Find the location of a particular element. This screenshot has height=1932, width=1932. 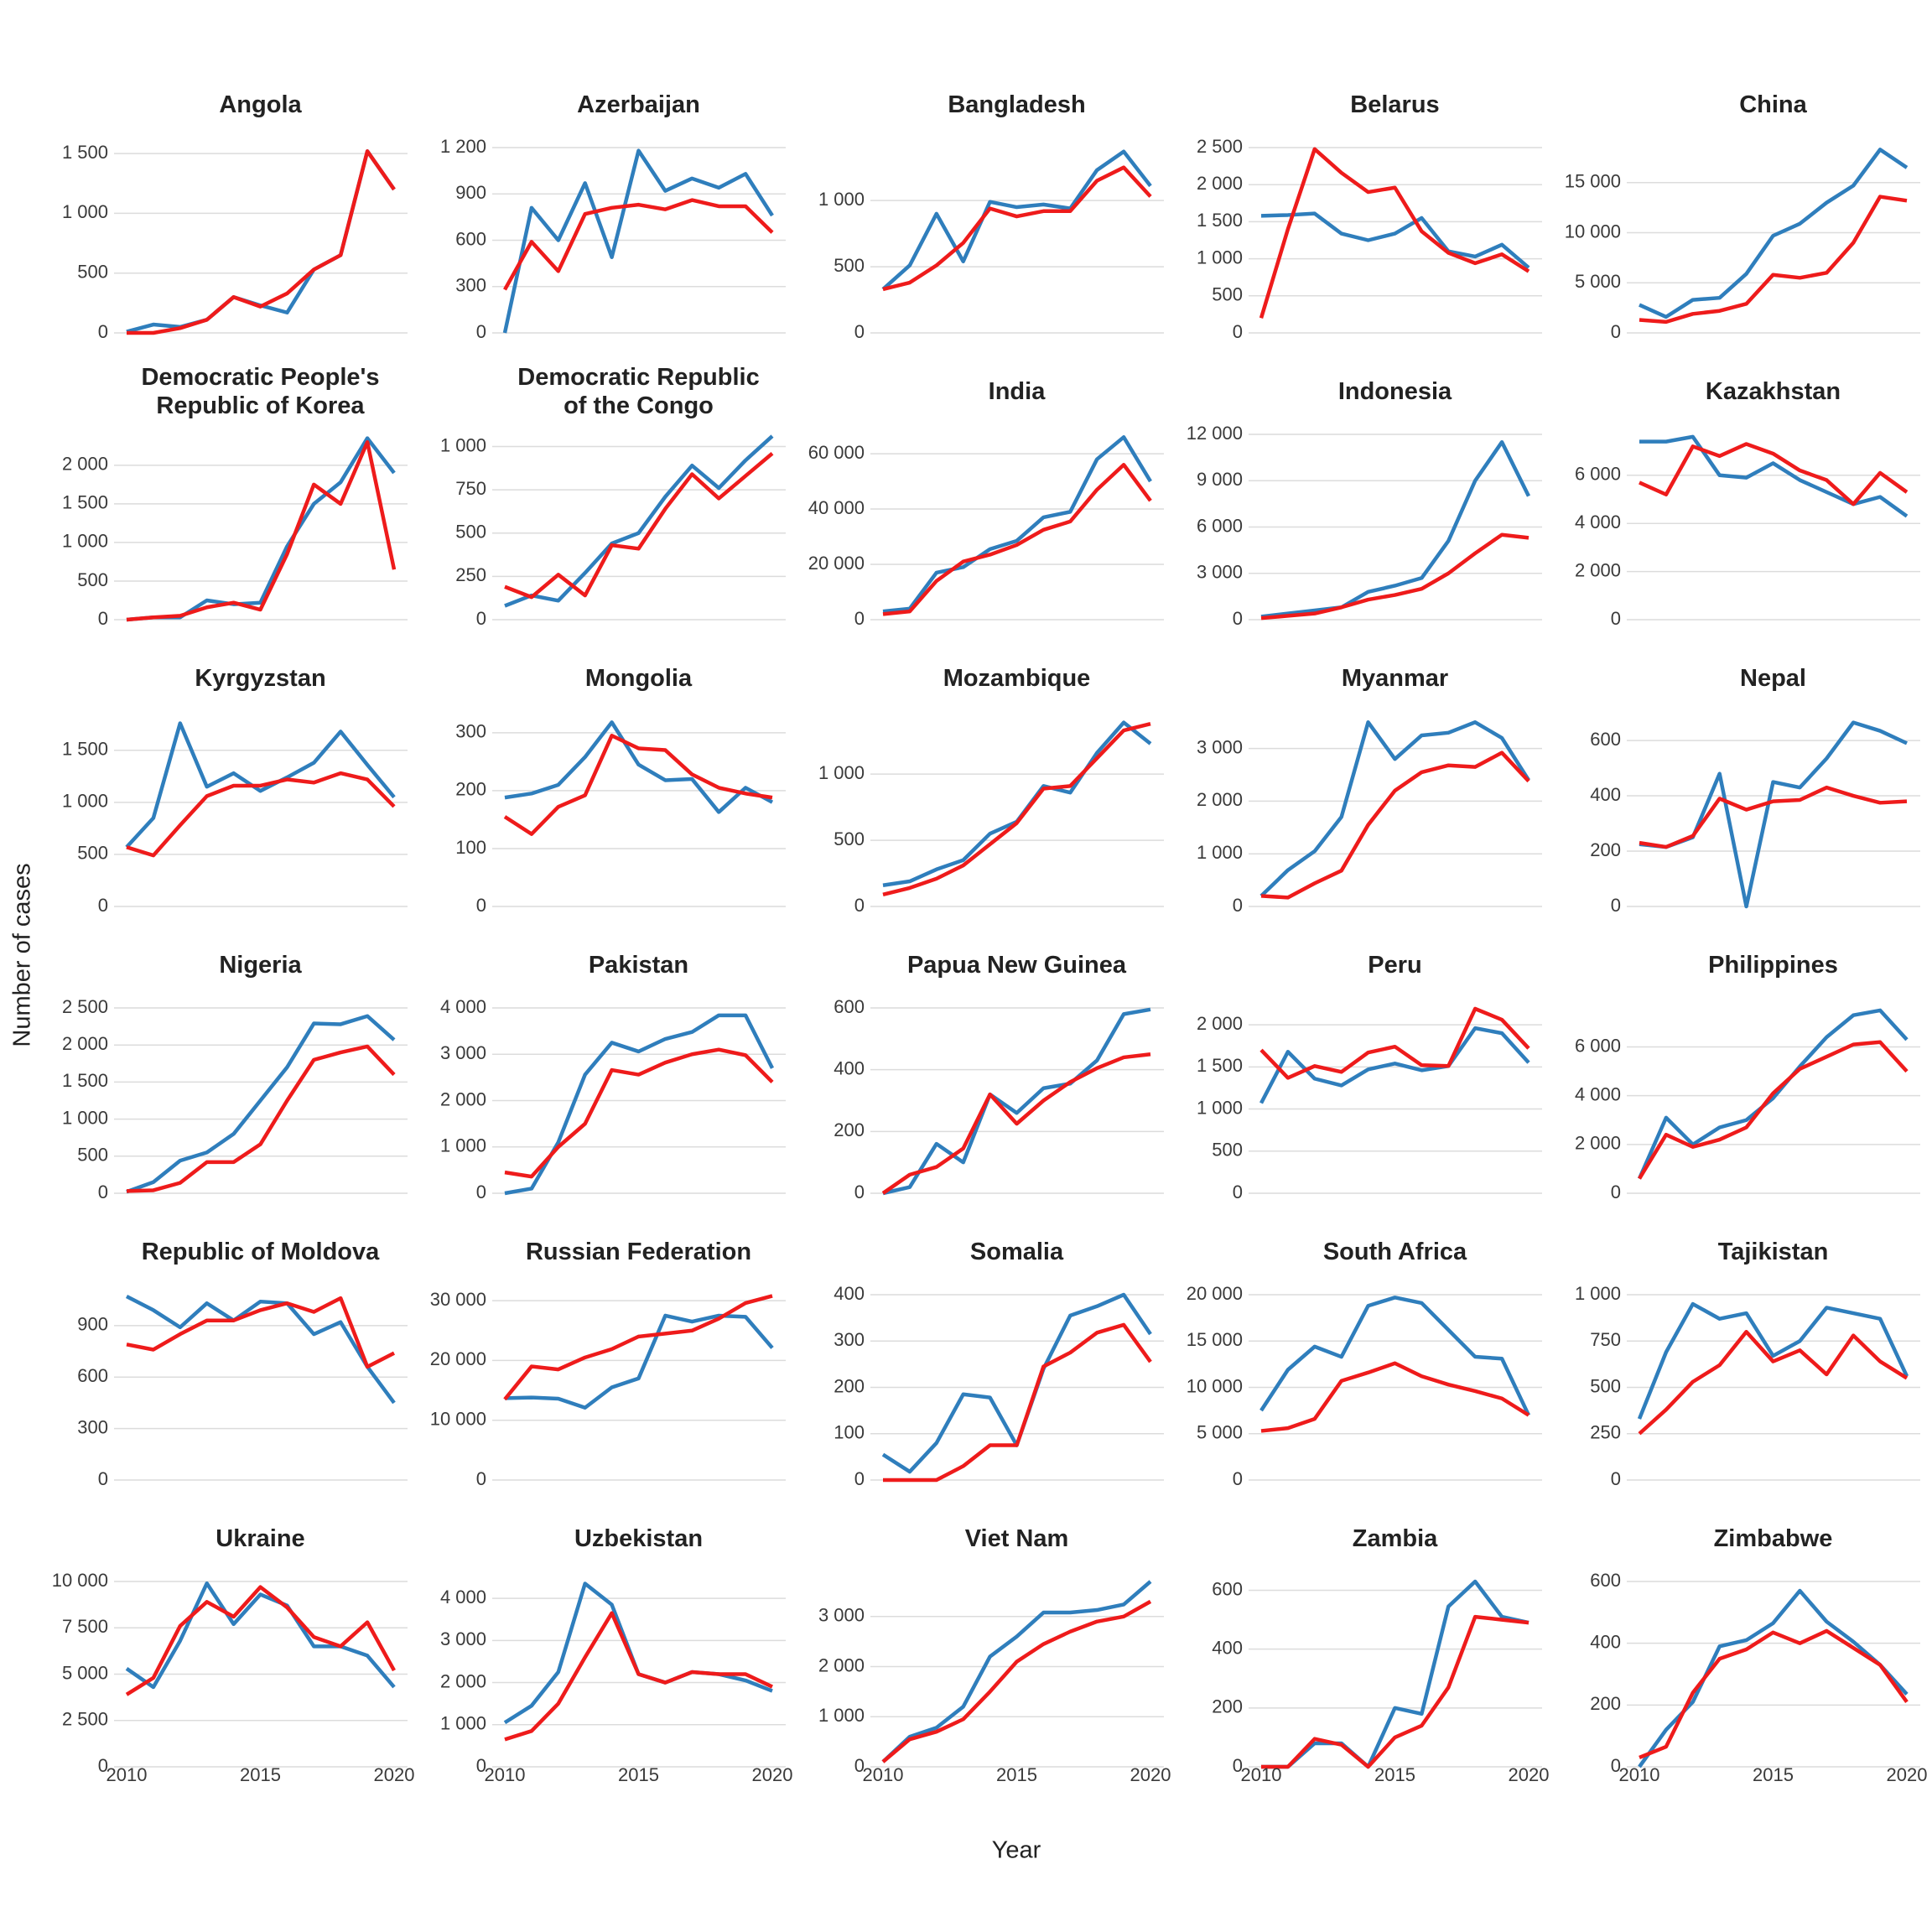

panel-title: Russian Federation is located at coordinates (638, 1252).